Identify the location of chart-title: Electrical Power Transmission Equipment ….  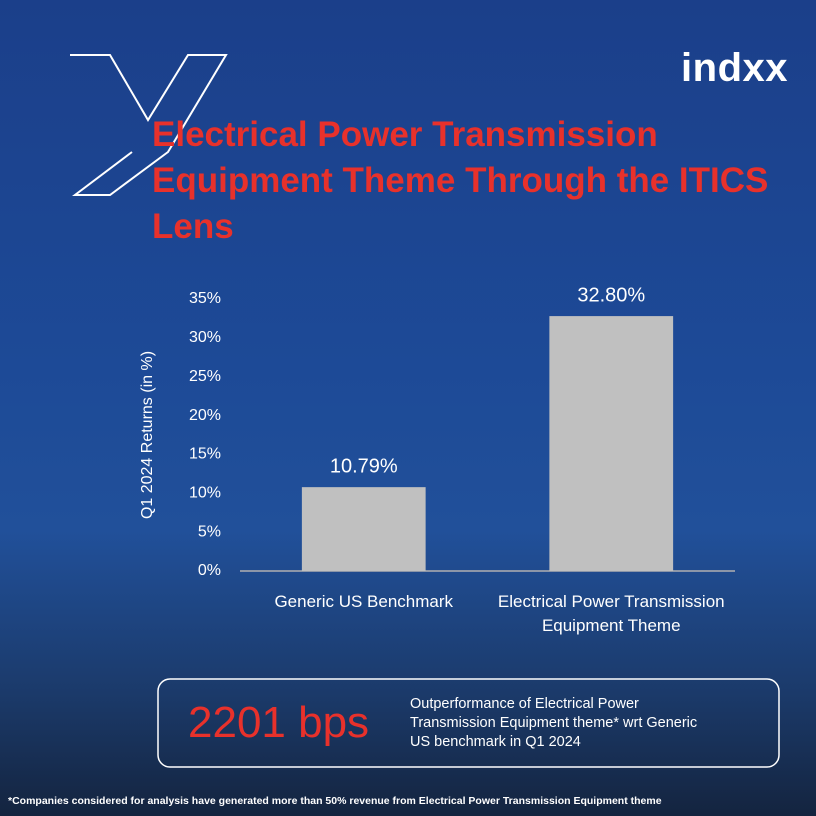
(460, 180).